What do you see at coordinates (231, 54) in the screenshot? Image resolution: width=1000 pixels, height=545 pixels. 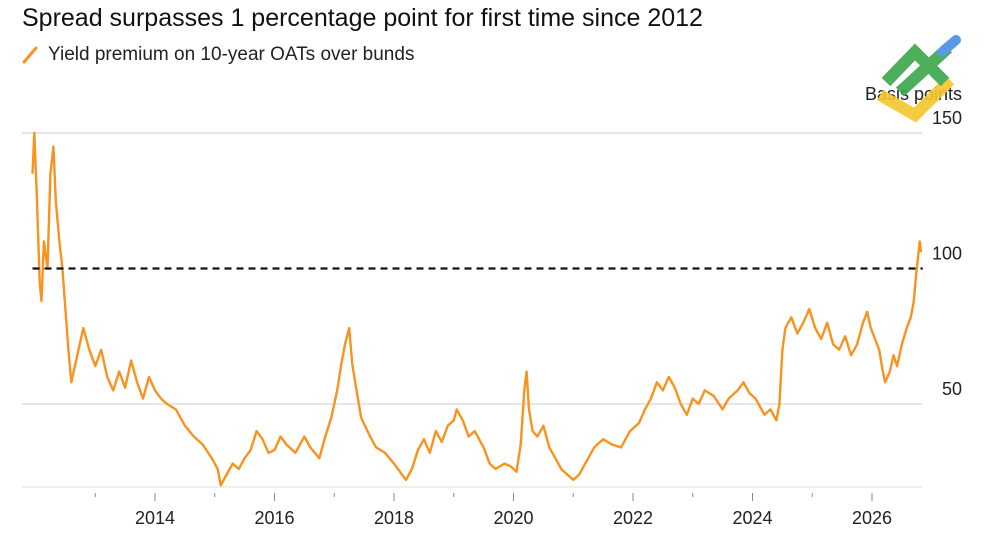 I see `legend-label: Yield premium on 10-year OATs over bunds` at bounding box center [231, 54].